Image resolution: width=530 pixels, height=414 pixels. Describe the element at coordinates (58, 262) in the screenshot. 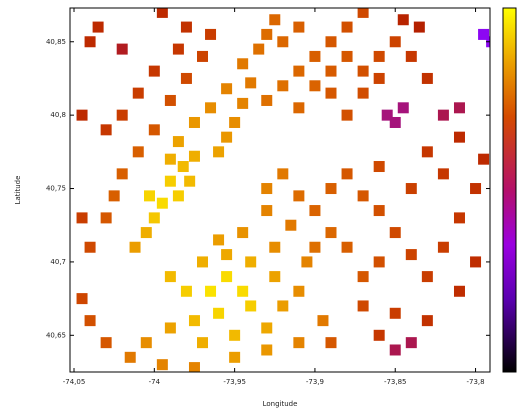

I see `y-tick-label: 40,7` at that location.